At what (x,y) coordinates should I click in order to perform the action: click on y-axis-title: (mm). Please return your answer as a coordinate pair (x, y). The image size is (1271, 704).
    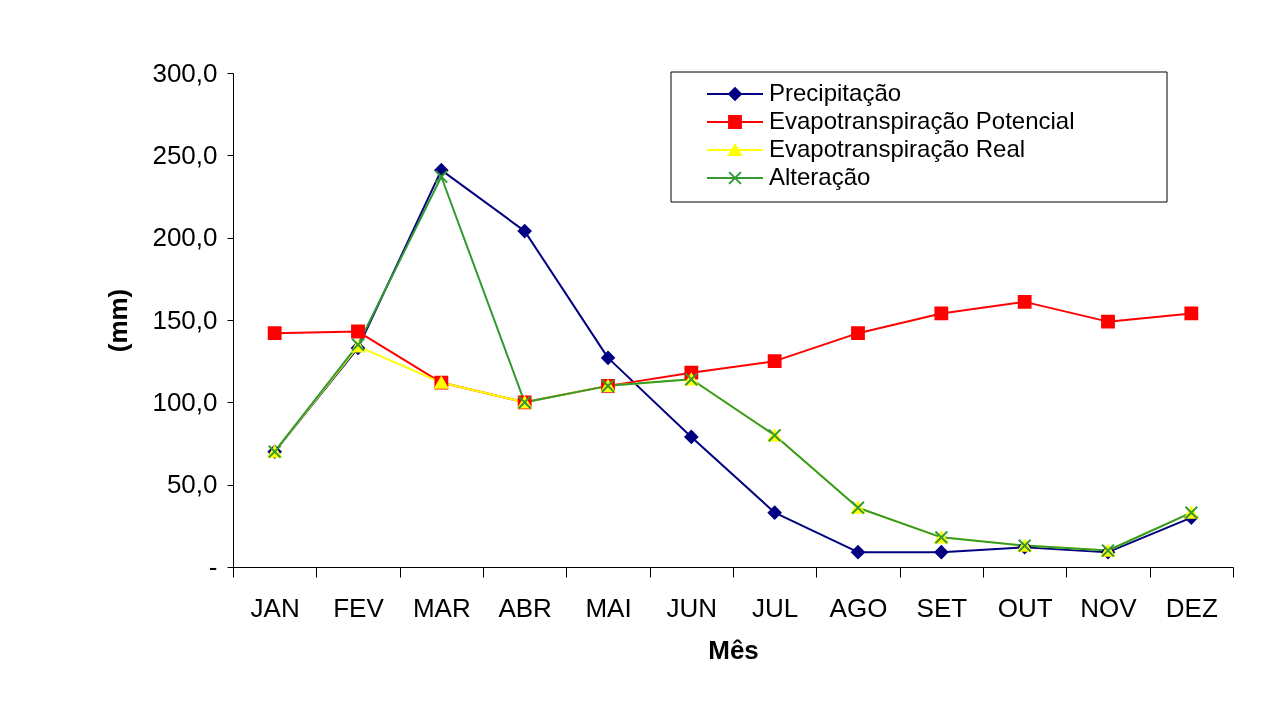
    Looking at the image, I should click on (118, 320).